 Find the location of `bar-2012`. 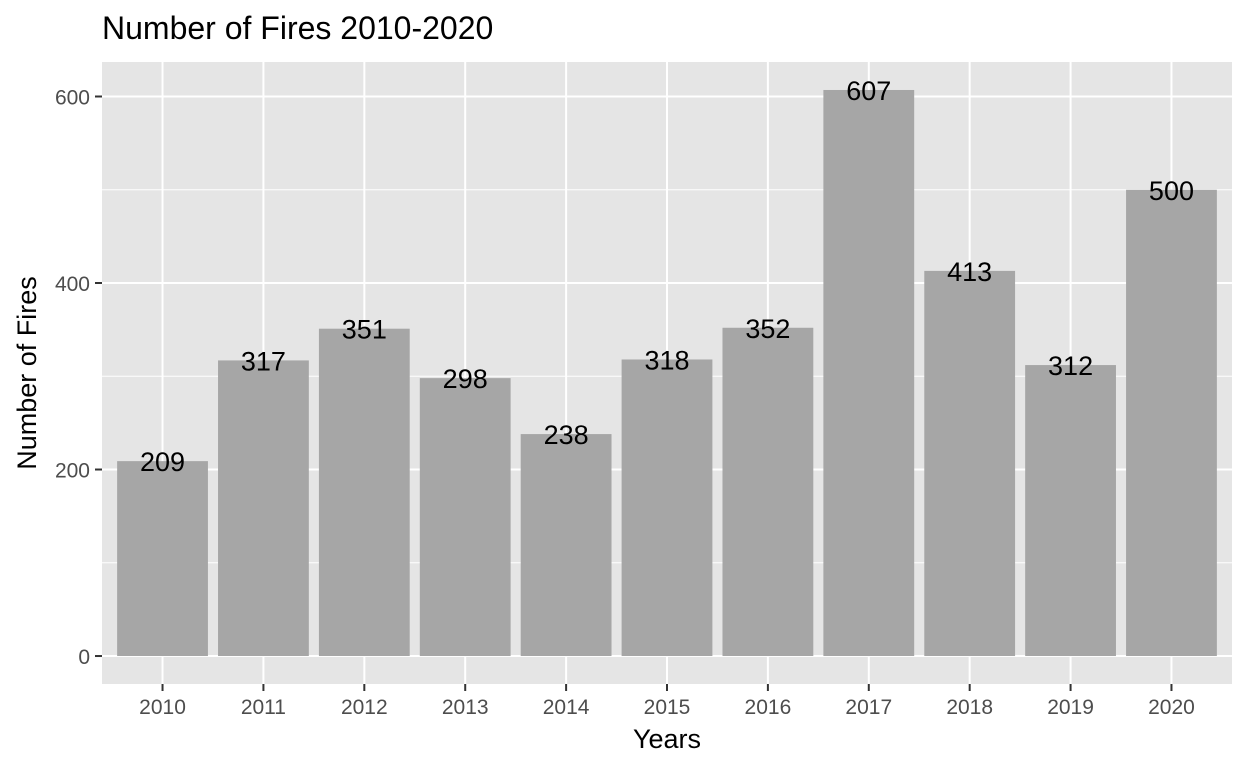

bar-2012 is located at coordinates (364, 492).